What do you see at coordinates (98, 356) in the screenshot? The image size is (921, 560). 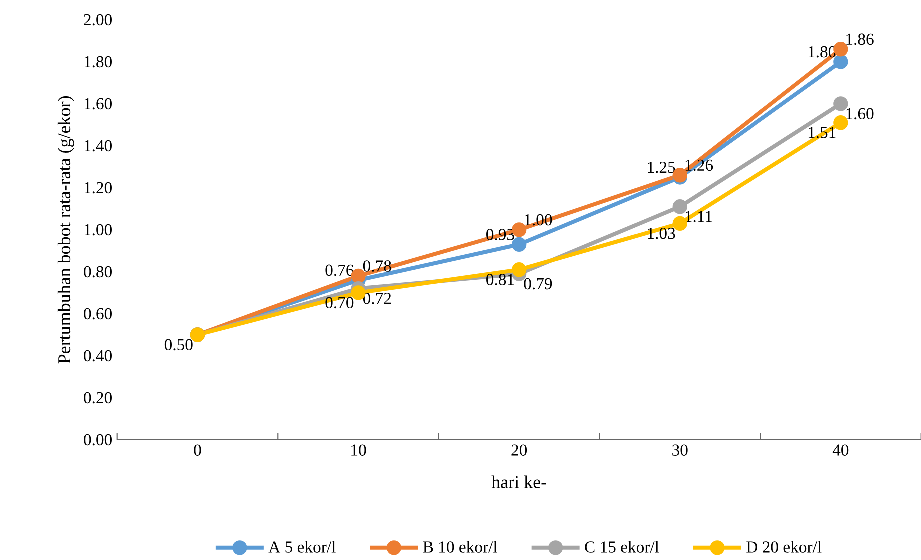 I see `y-tick-label: 0.40` at bounding box center [98, 356].